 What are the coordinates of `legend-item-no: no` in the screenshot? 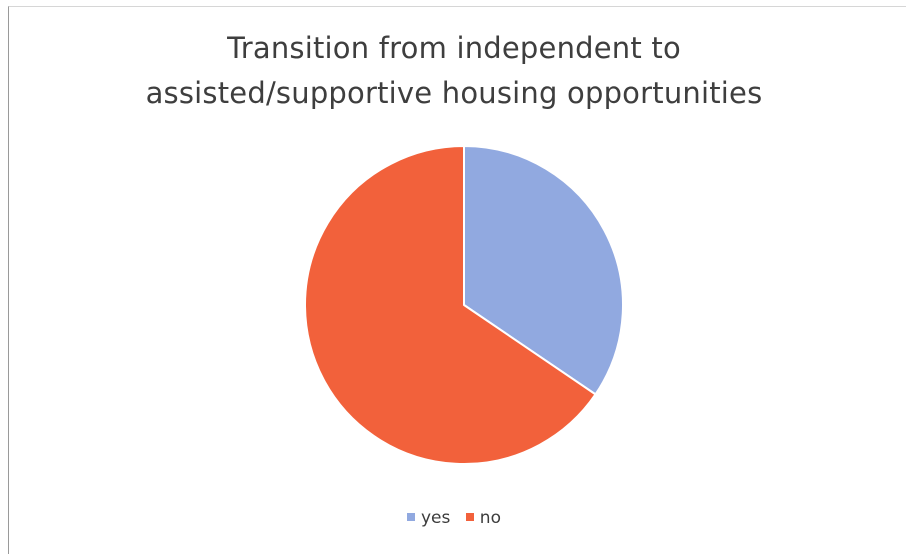 It's located at (483, 518).